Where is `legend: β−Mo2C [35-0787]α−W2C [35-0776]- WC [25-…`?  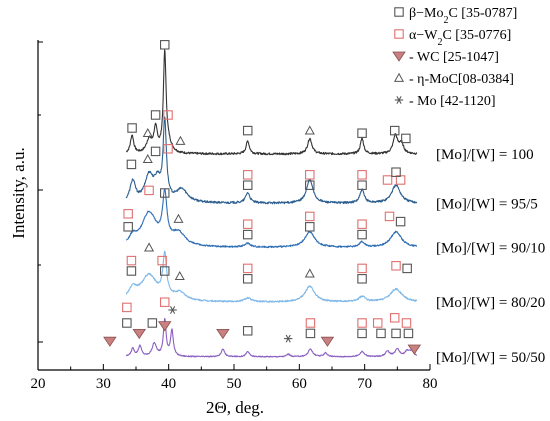
legend: β−Mo2C [35-0787]α−W2C [35-0776]- WC [25-… is located at coordinates (454, 57).